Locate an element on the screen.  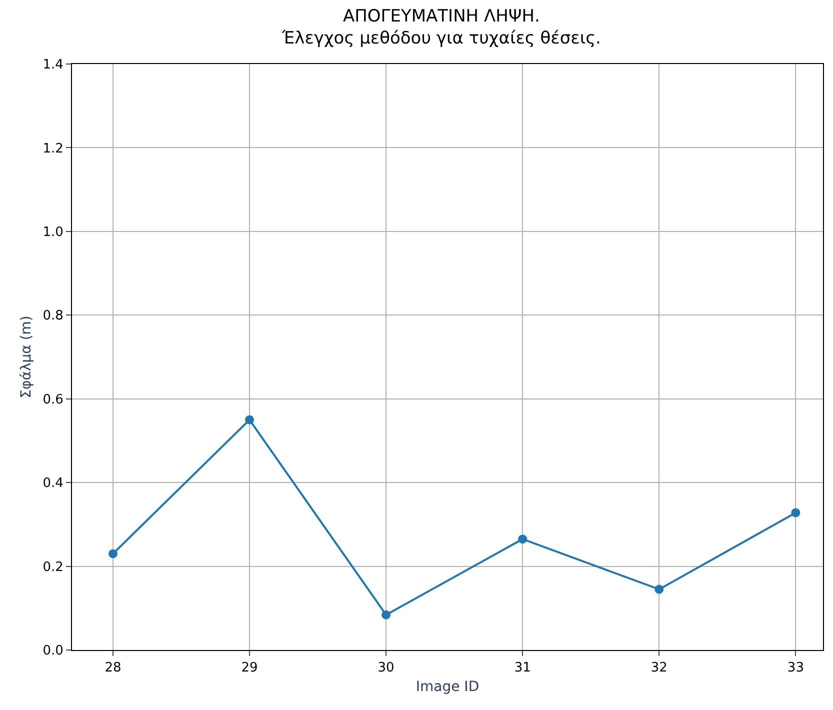
x-tick-label: 33 is located at coordinates (795, 668).